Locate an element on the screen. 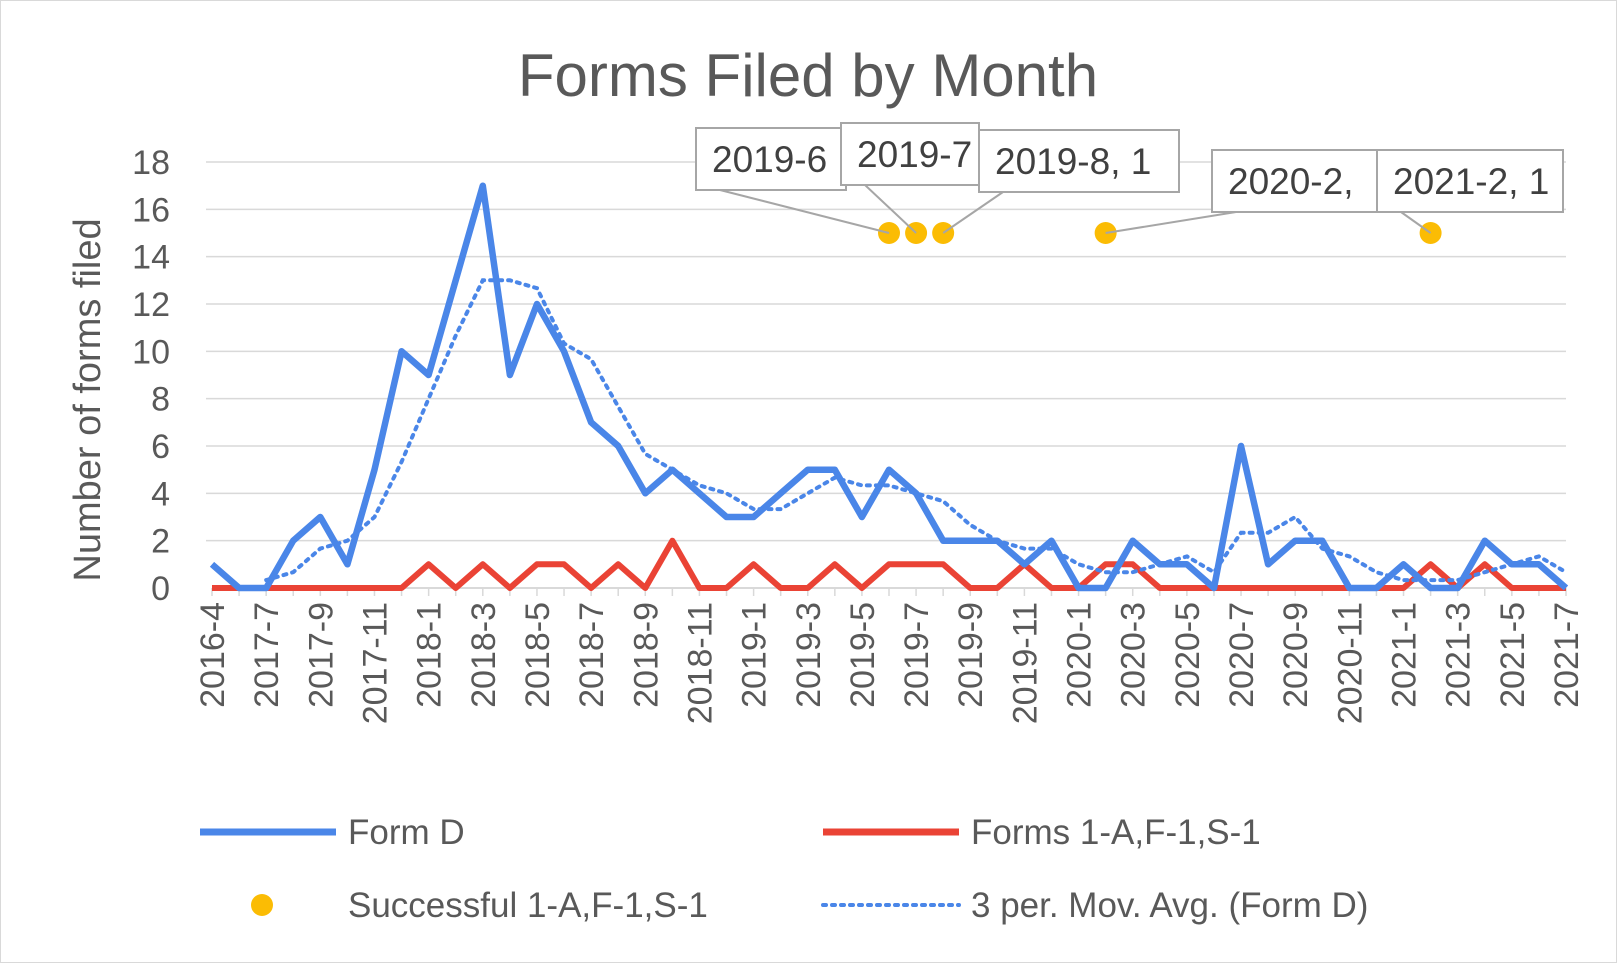  x-tick-label: 2019-3 is located at coordinates (809, 655).